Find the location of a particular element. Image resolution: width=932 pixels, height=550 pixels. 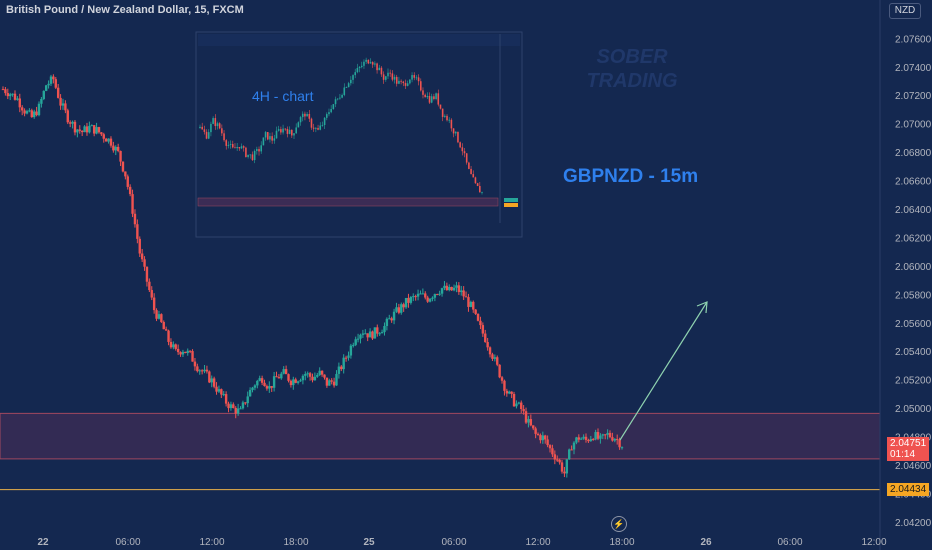

lightning-icon: ⚡ is located at coordinates (619, 524).